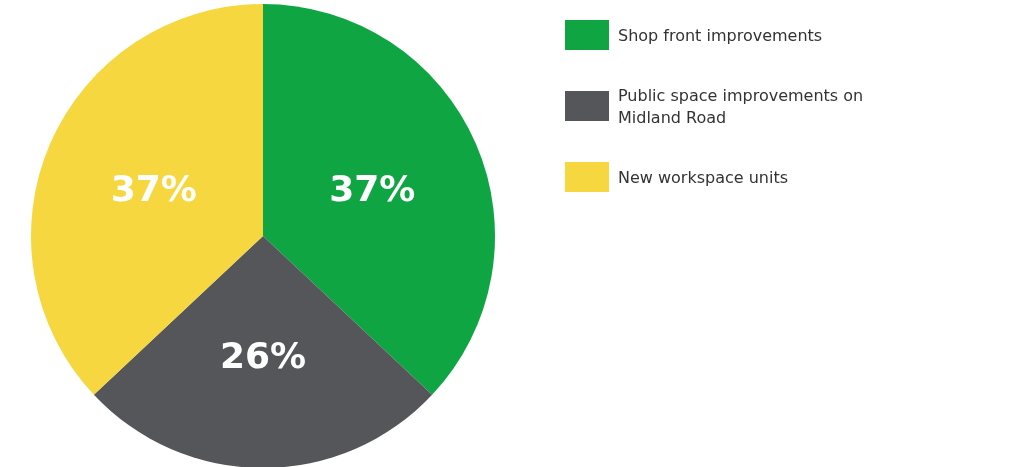  Describe the element at coordinates (720, 35) in the screenshot. I see `legend-label: Shop front improvements` at that location.